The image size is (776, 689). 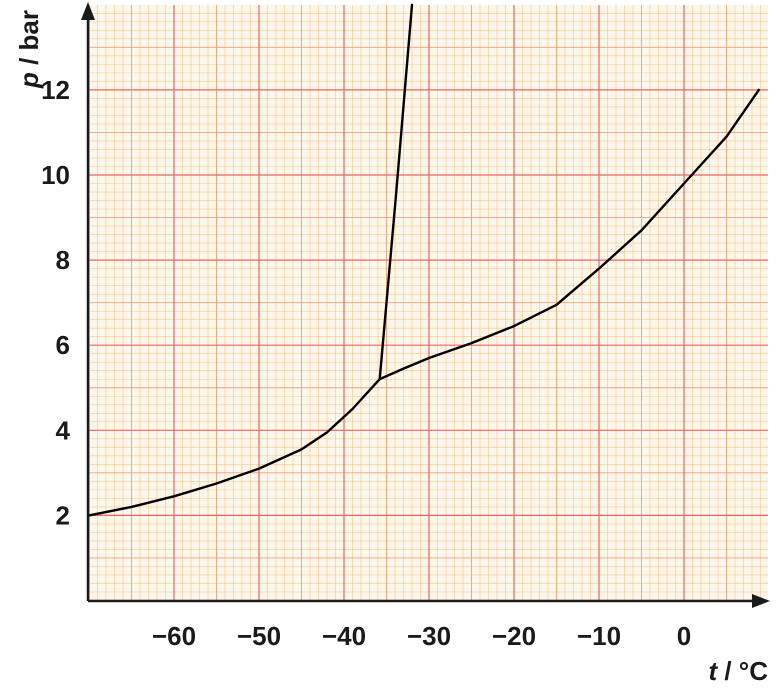 What do you see at coordinates (63, 515) in the screenshot?
I see `y-tick-label: 2` at bounding box center [63, 515].